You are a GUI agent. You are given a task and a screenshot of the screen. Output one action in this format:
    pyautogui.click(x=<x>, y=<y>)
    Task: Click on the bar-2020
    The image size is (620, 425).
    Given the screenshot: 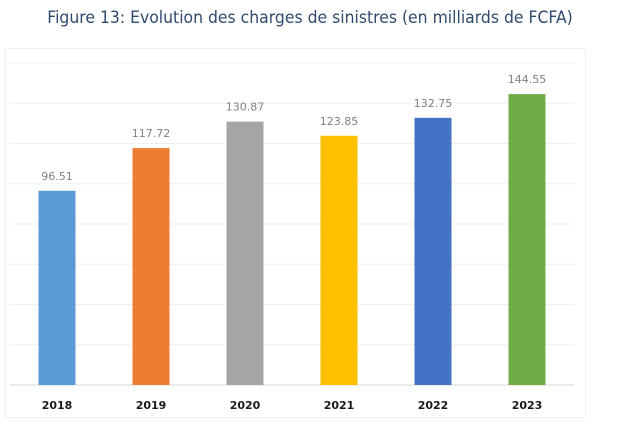 What is the action you would take?
    pyautogui.click(x=245, y=253)
    